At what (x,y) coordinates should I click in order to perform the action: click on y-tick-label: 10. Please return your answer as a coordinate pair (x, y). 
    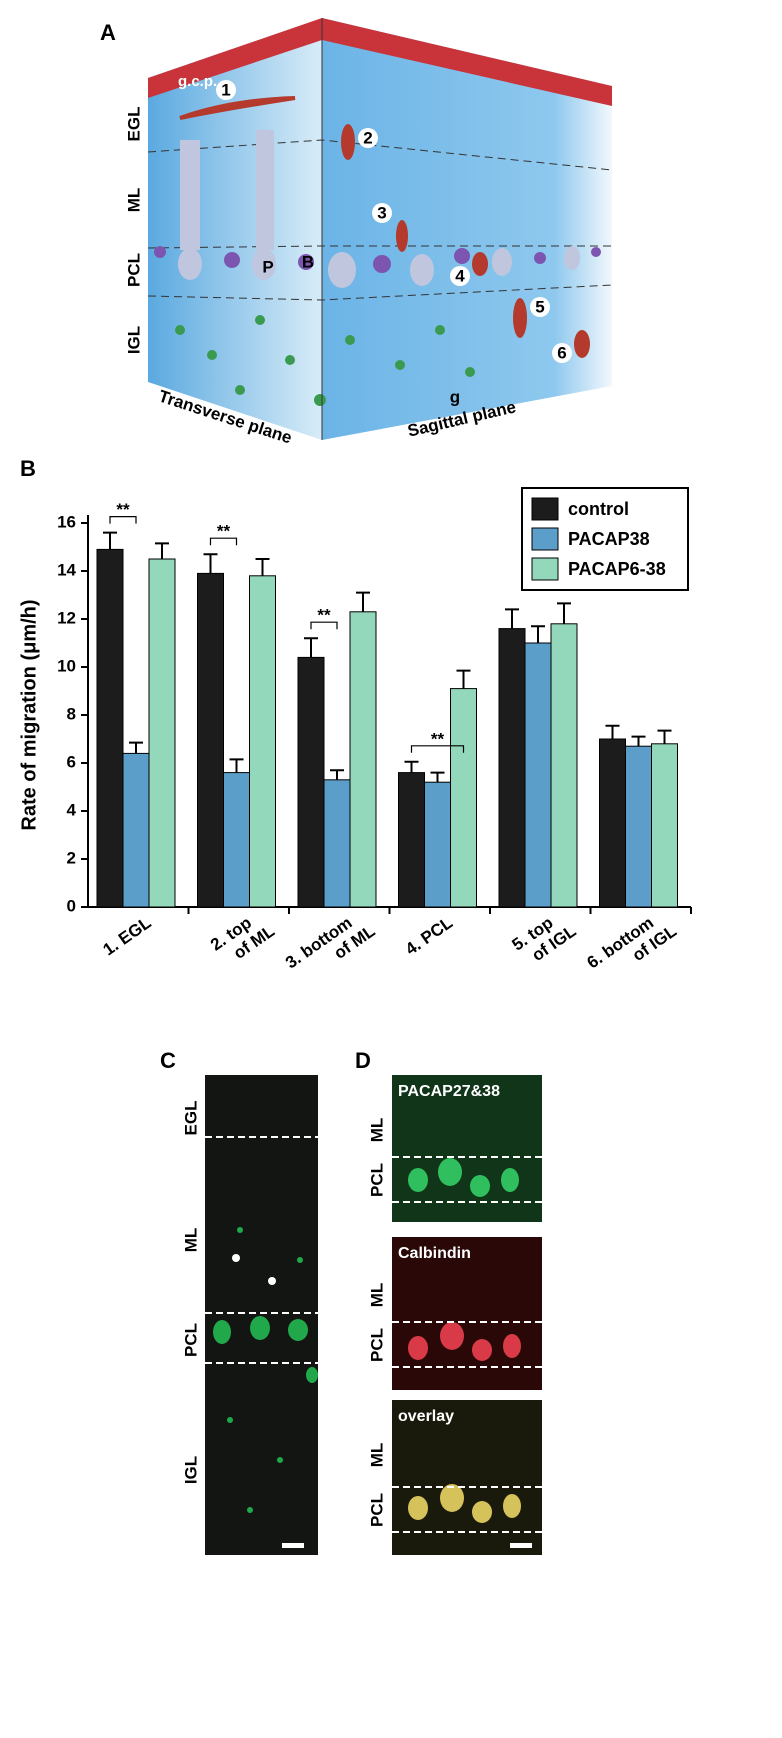
    Looking at the image, I should click on (66, 665).